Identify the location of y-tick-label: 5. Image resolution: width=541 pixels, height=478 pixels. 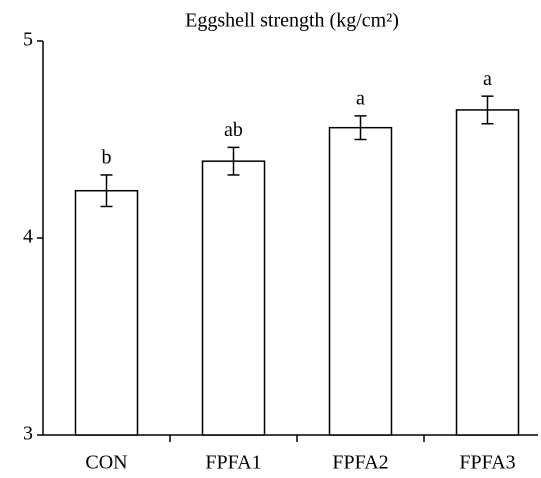
(28, 40).